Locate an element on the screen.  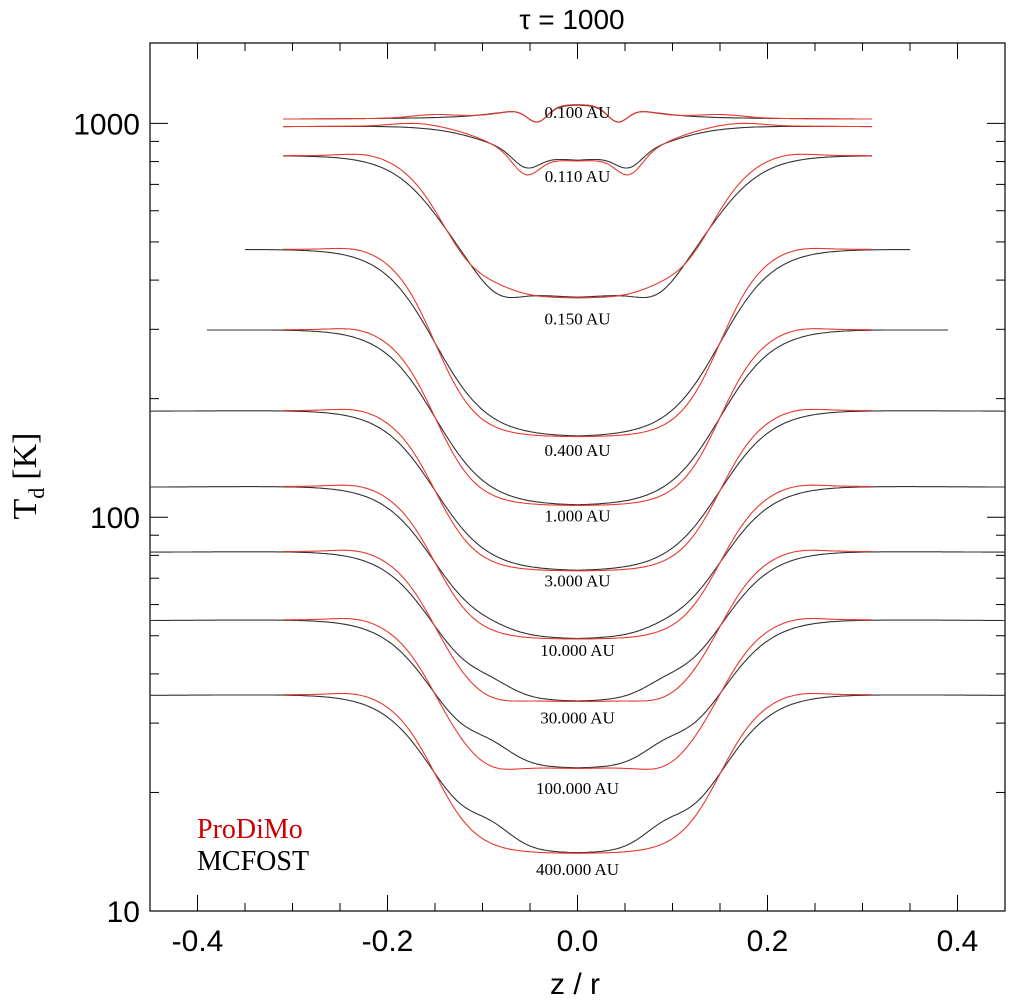
legend-prodimo: ProDiMo is located at coordinates (250, 829).